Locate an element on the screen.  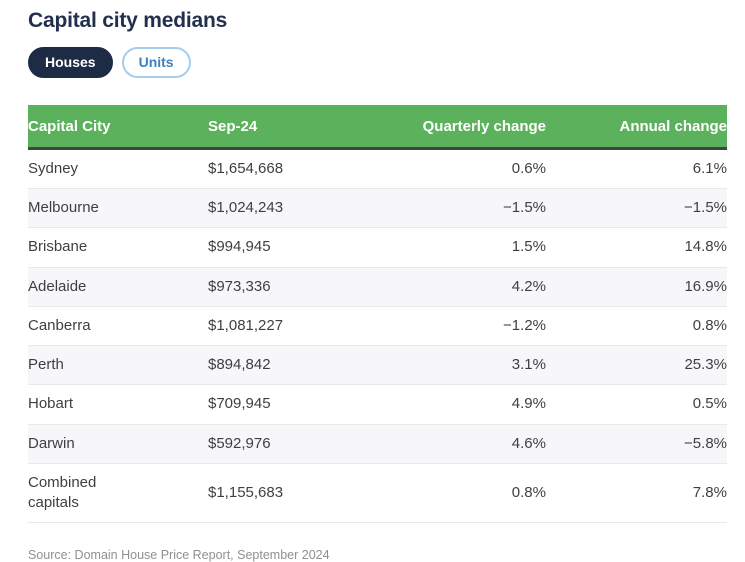
table-row: Brisbane $994,945 1.5% 14.8% is located at coordinates (377, 247).